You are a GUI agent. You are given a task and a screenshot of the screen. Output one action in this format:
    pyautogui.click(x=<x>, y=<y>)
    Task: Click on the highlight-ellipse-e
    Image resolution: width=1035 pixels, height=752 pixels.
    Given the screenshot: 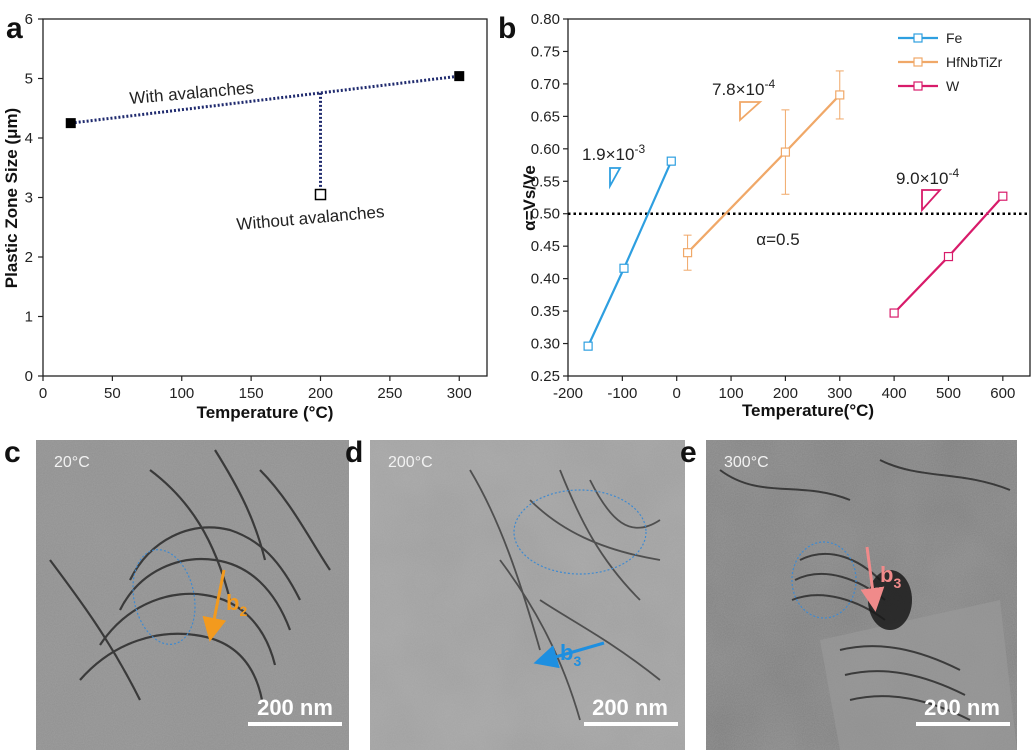 What is the action you would take?
    pyautogui.click(x=824, y=580)
    